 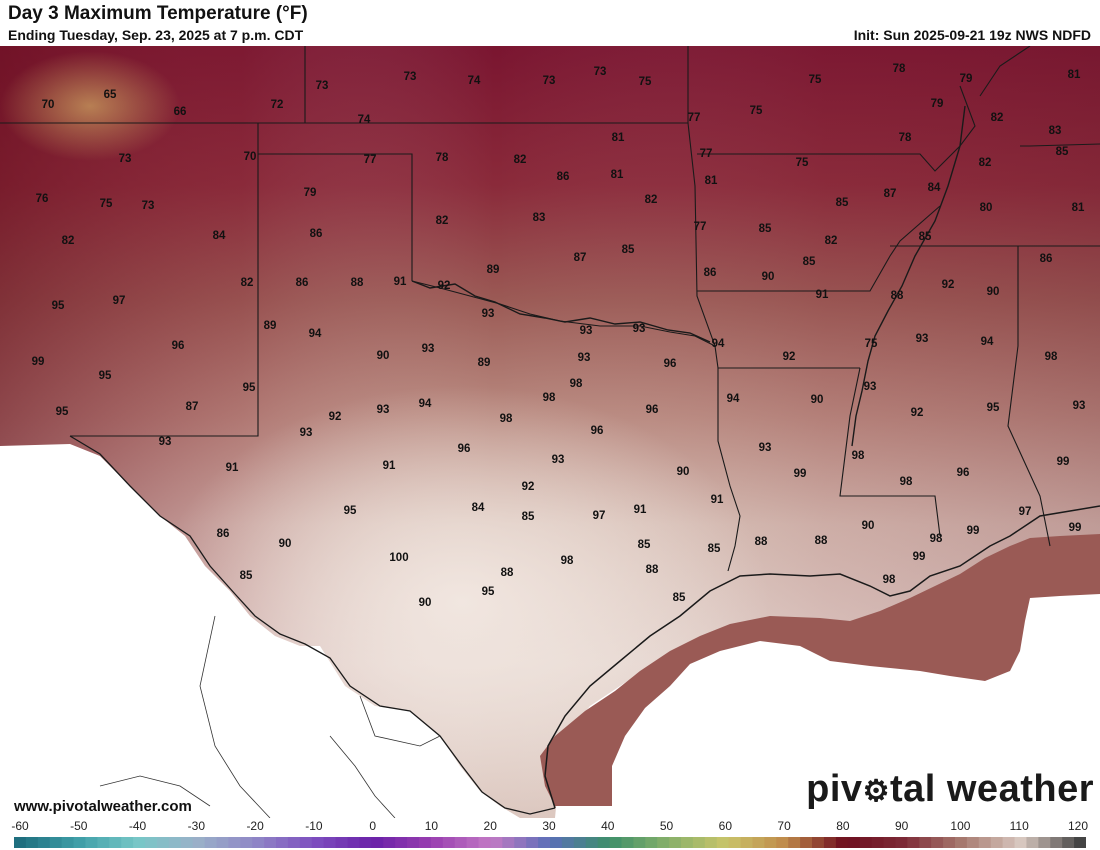 I want to click on temperature-label: 77, so click(x=370, y=160).